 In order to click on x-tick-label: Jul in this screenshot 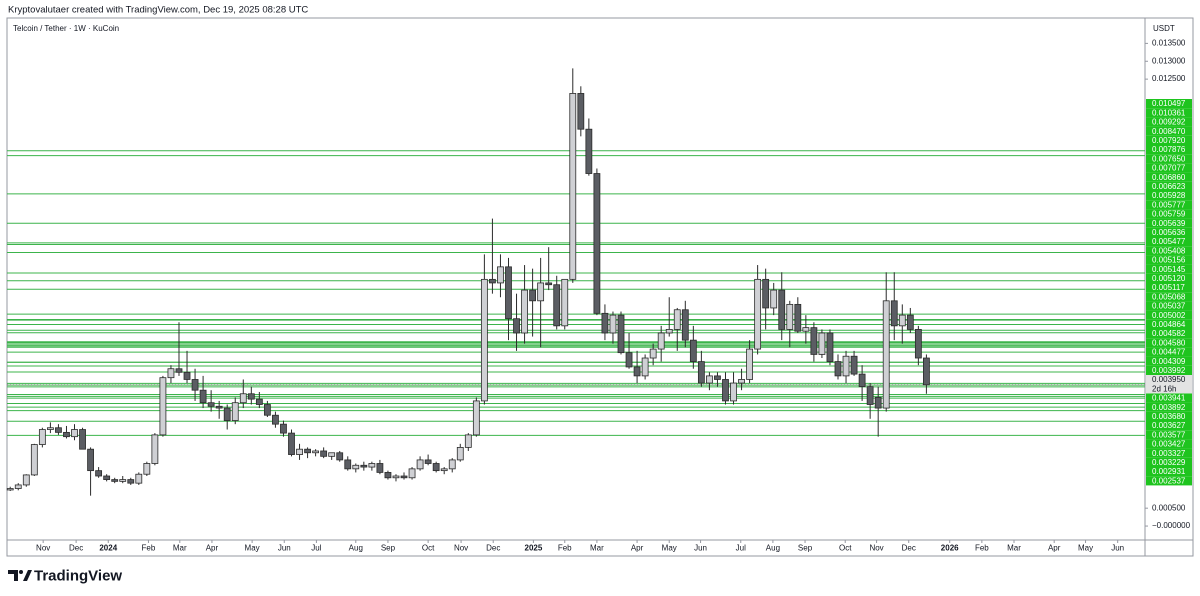, I will do `click(741, 548)`.